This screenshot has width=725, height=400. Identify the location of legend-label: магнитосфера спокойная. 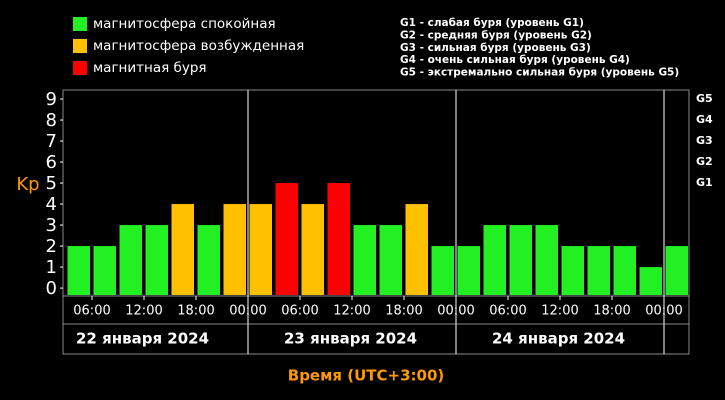
(184, 24).